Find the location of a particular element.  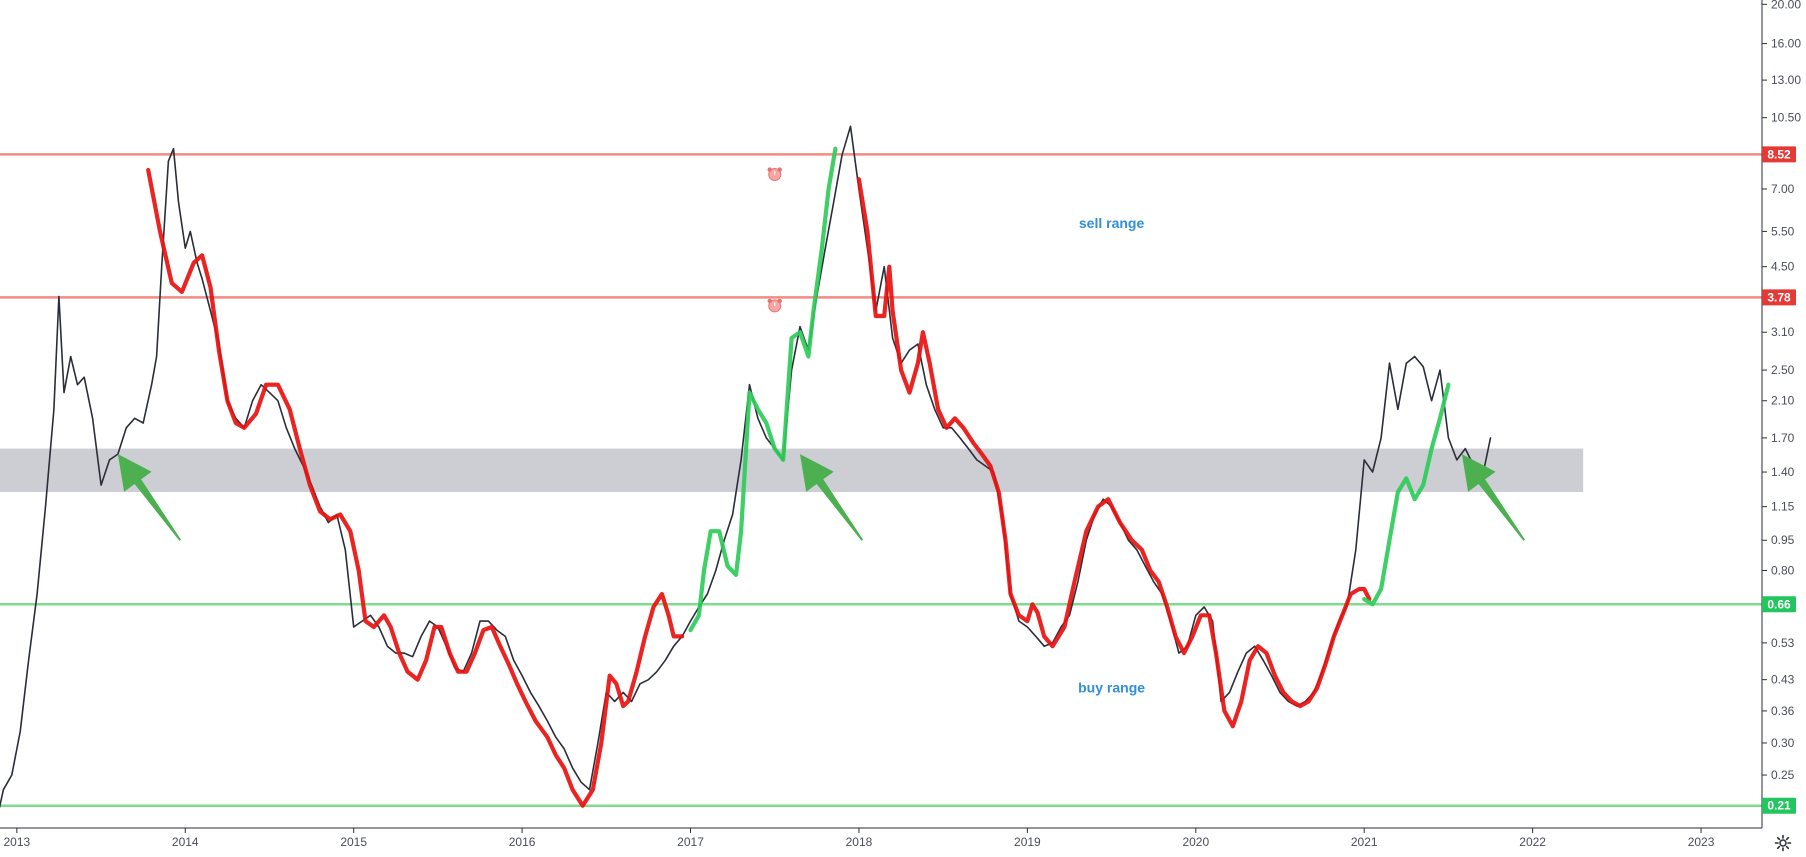

y-tick-label: 4.50 is located at coordinates (1783, 267).